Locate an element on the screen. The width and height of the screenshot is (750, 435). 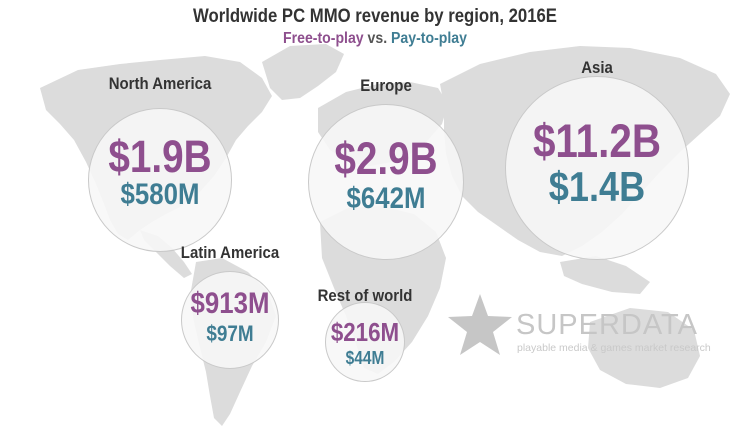
brand-tagline: playable media & games market research is located at coordinates (614, 348).